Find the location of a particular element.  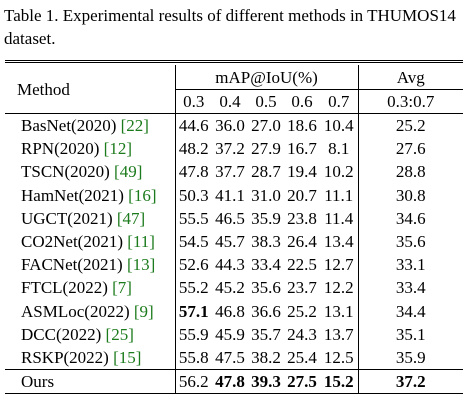

citation-link: [13] is located at coordinates (141, 265).